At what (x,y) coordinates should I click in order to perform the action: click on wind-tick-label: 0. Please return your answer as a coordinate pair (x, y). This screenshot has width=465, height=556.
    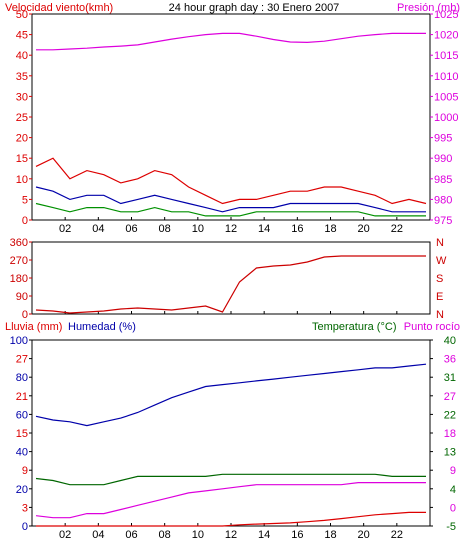
    Looking at the image, I should click on (25, 221).